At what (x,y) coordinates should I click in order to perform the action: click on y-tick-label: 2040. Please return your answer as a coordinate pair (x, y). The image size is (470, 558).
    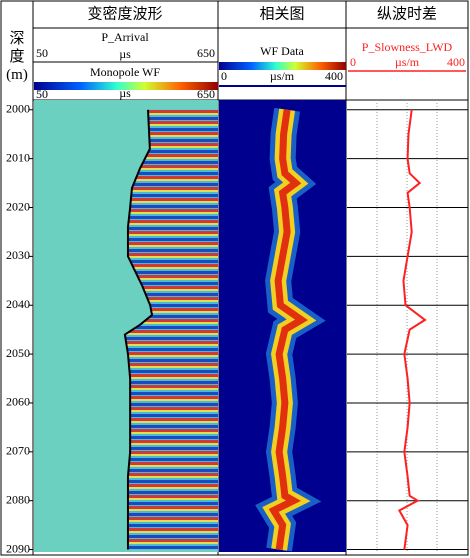
    Looking at the image, I should click on (18, 304).